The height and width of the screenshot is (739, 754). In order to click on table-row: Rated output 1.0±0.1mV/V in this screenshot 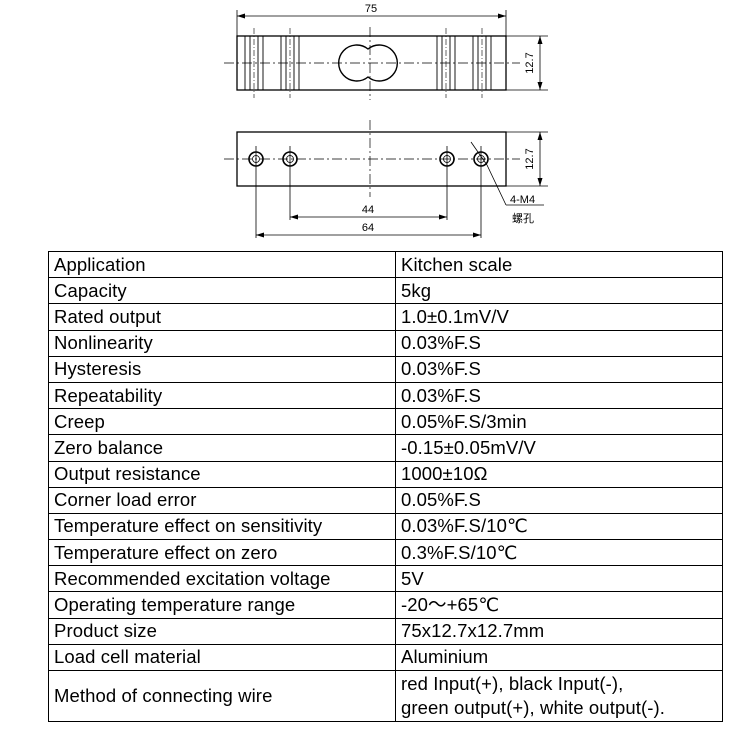, I will do `click(385, 317)`.